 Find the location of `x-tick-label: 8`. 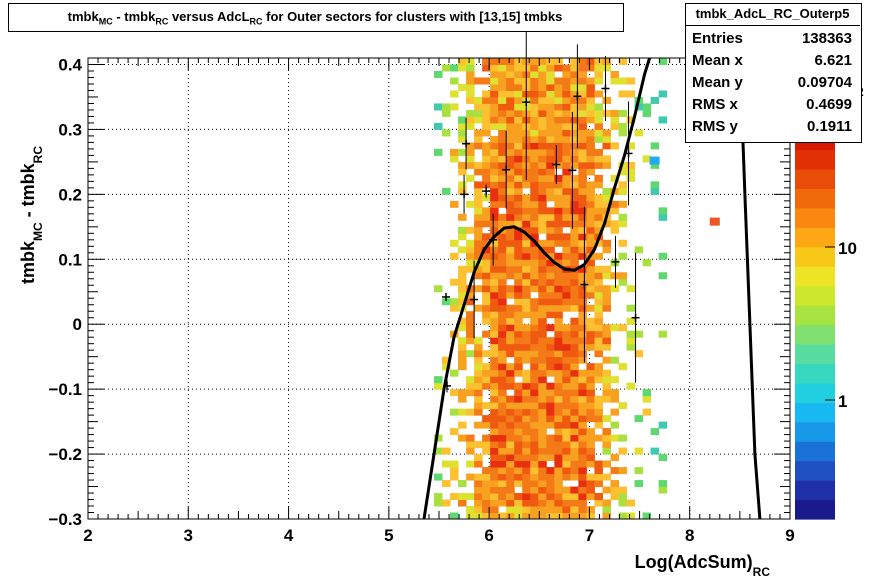

x-tick-label: 8 is located at coordinates (689, 535).